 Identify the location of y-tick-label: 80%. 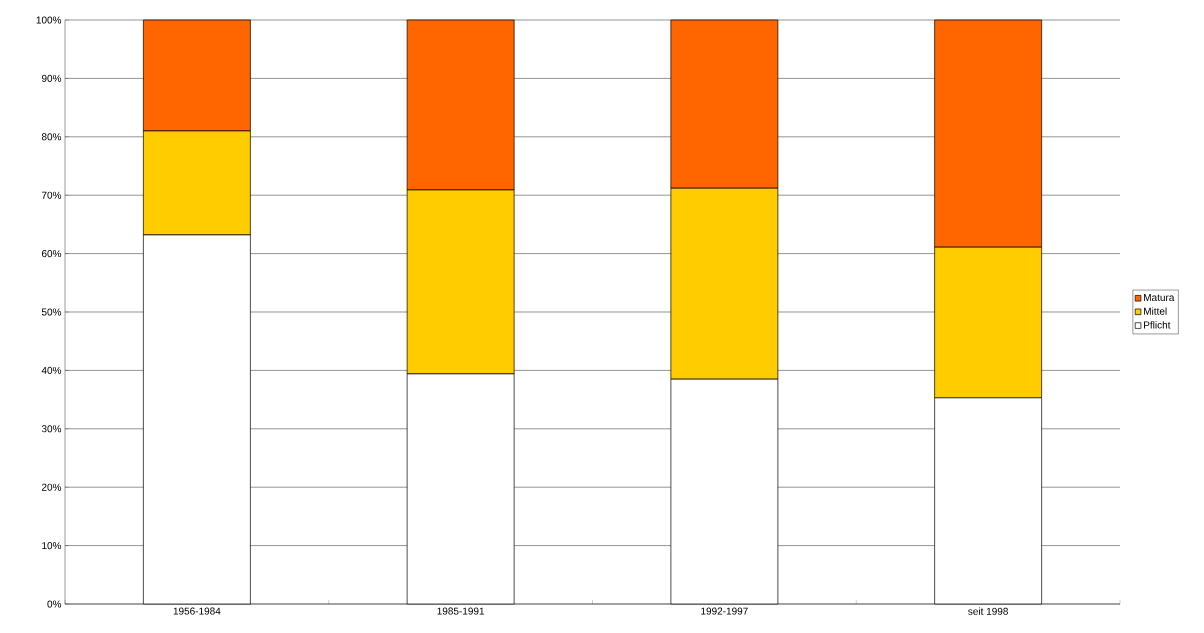
(51, 137).